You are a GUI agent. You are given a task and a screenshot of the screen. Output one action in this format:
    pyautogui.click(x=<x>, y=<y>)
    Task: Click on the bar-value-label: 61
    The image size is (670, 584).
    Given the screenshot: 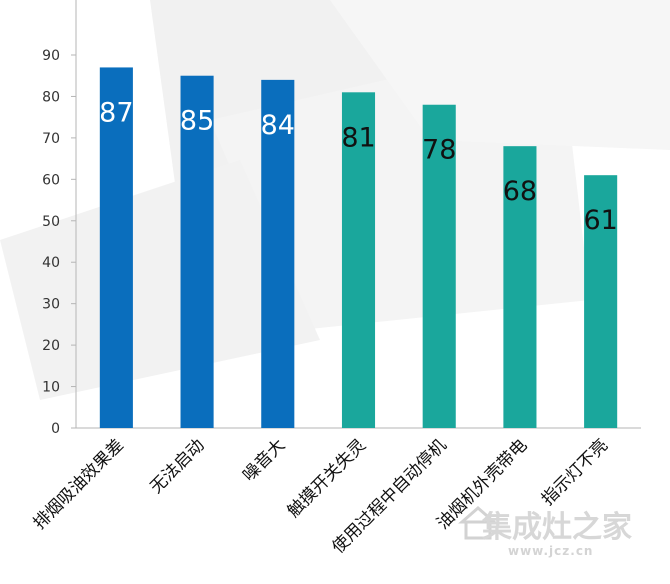 What is the action you would take?
    pyautogui.click(x=600, y=220)
    